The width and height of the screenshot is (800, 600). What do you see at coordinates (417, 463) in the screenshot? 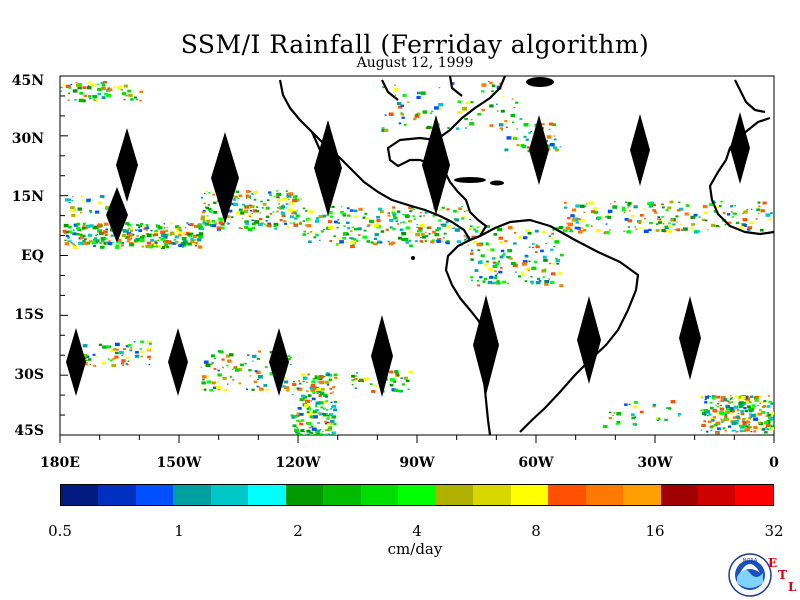
I see `lon-label-90w: 90W` at bounding box center [417, 463].